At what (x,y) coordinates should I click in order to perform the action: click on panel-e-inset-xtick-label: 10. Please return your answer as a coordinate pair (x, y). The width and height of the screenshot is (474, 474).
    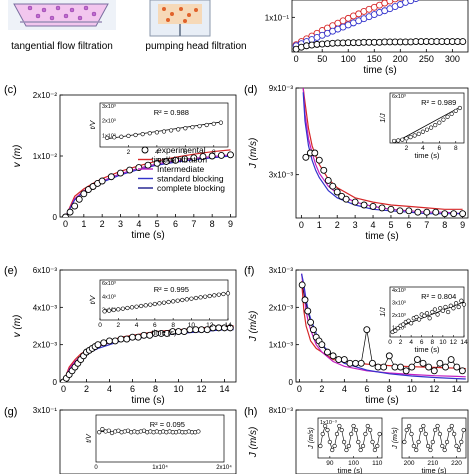
    Looking at the image, I should click on (192, 325).